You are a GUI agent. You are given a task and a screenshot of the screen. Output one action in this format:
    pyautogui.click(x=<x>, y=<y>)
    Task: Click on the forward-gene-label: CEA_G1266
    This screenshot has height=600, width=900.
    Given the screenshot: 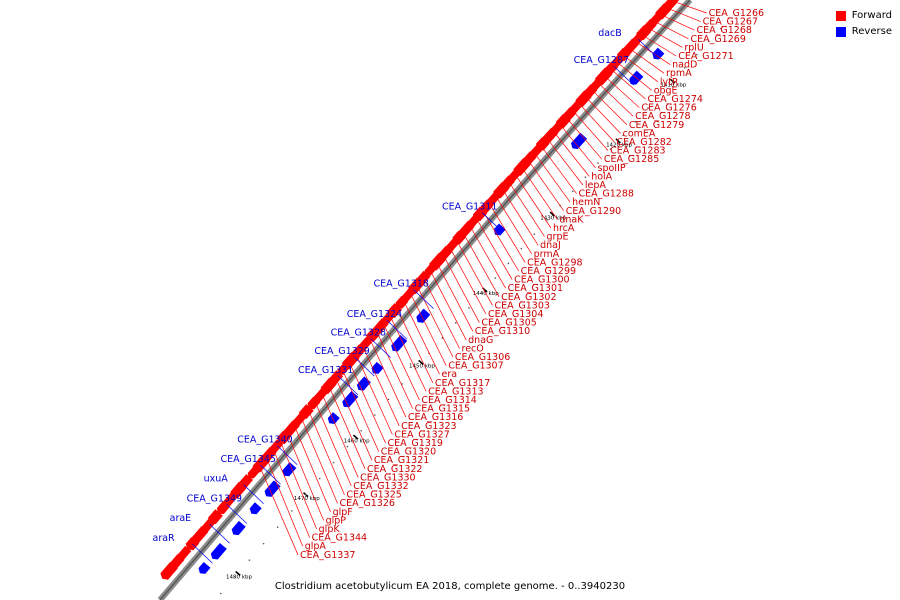 What is the action you would take?
    pyautogui.click(x=736, y=13)
    